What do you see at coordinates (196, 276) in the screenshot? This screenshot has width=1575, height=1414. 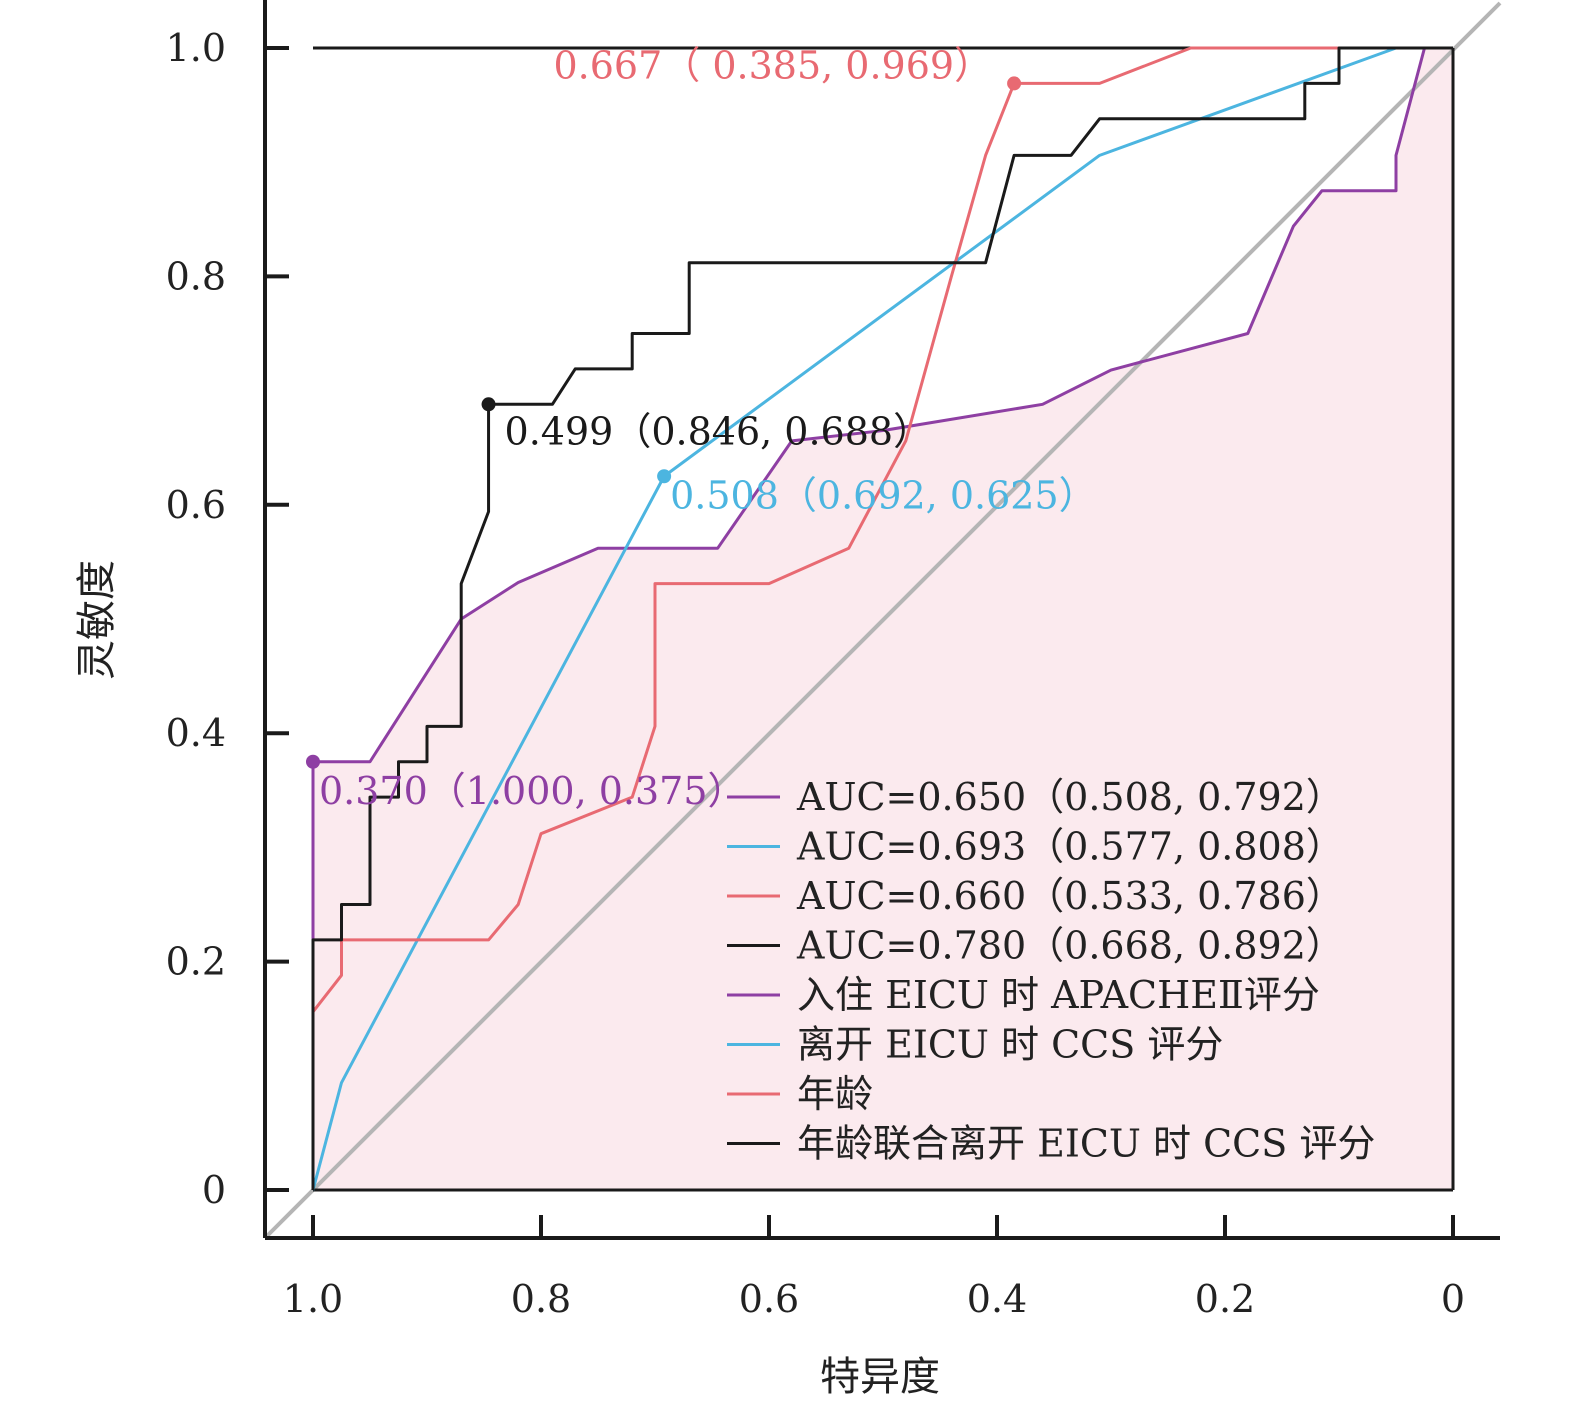 I see `y-tick-label-4: 0.8` at bounding box center [196, 276].